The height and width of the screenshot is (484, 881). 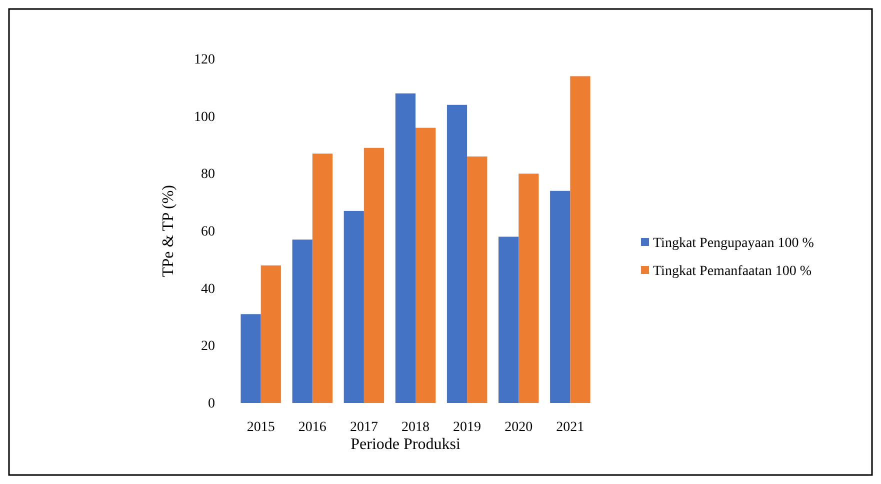 I want to click on y-tick-label: 0, so click(x=211, y=404).